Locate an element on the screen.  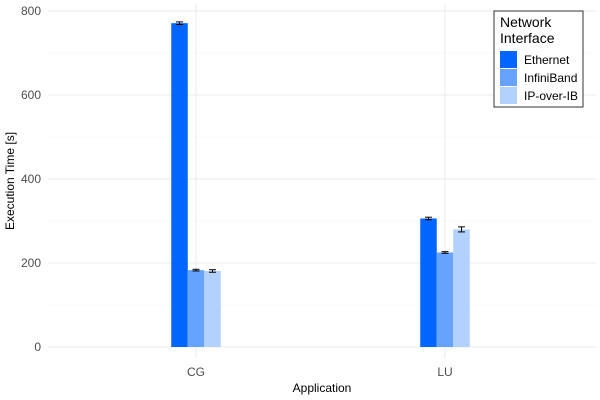
x-axis-ticks: CG LU is located at coordinates (320, 372).